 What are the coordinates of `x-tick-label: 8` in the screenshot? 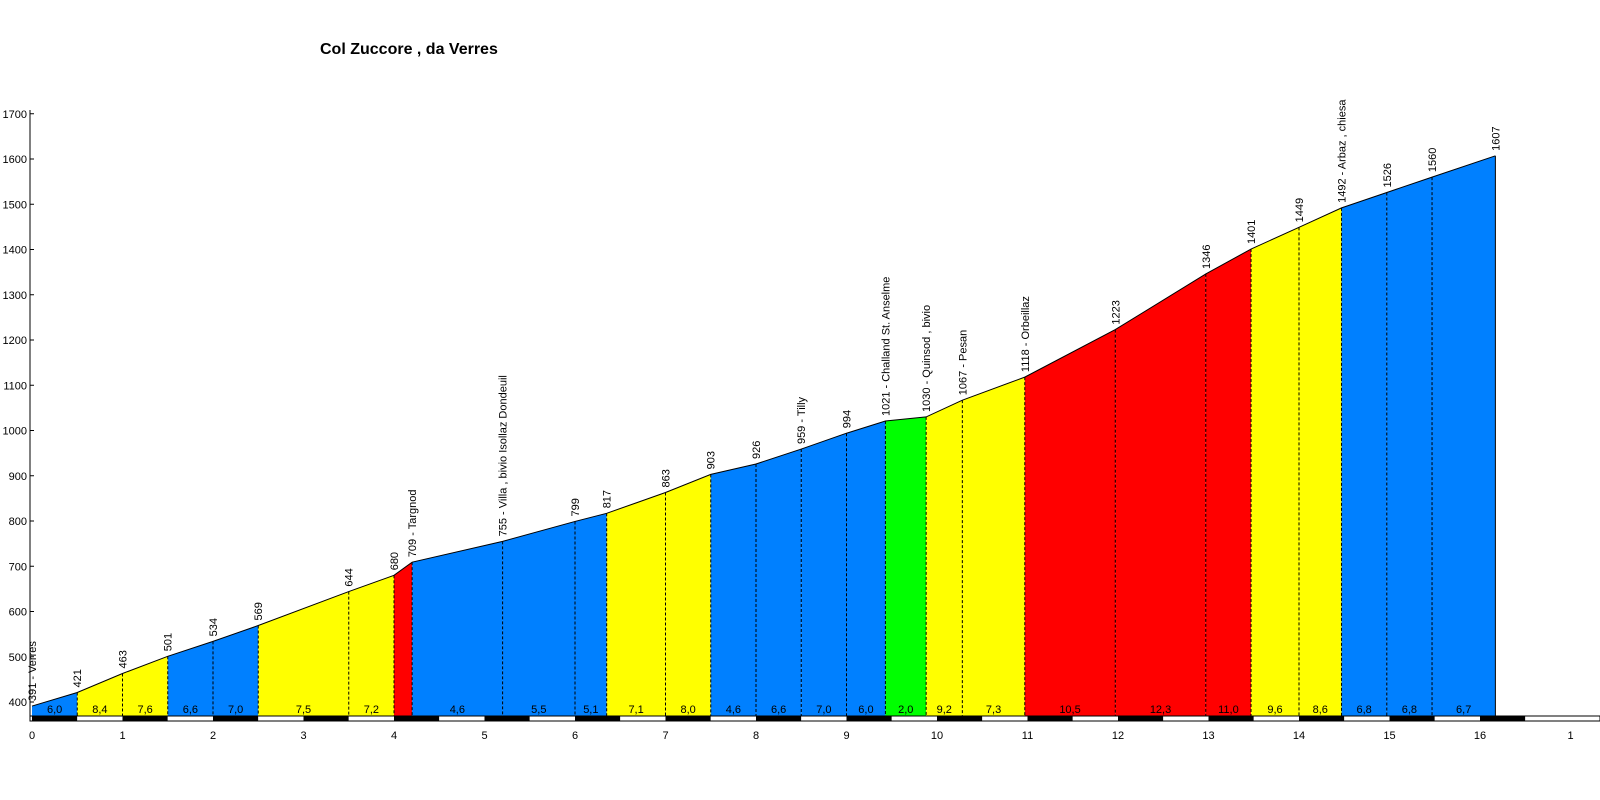 It's located at (756, 736).